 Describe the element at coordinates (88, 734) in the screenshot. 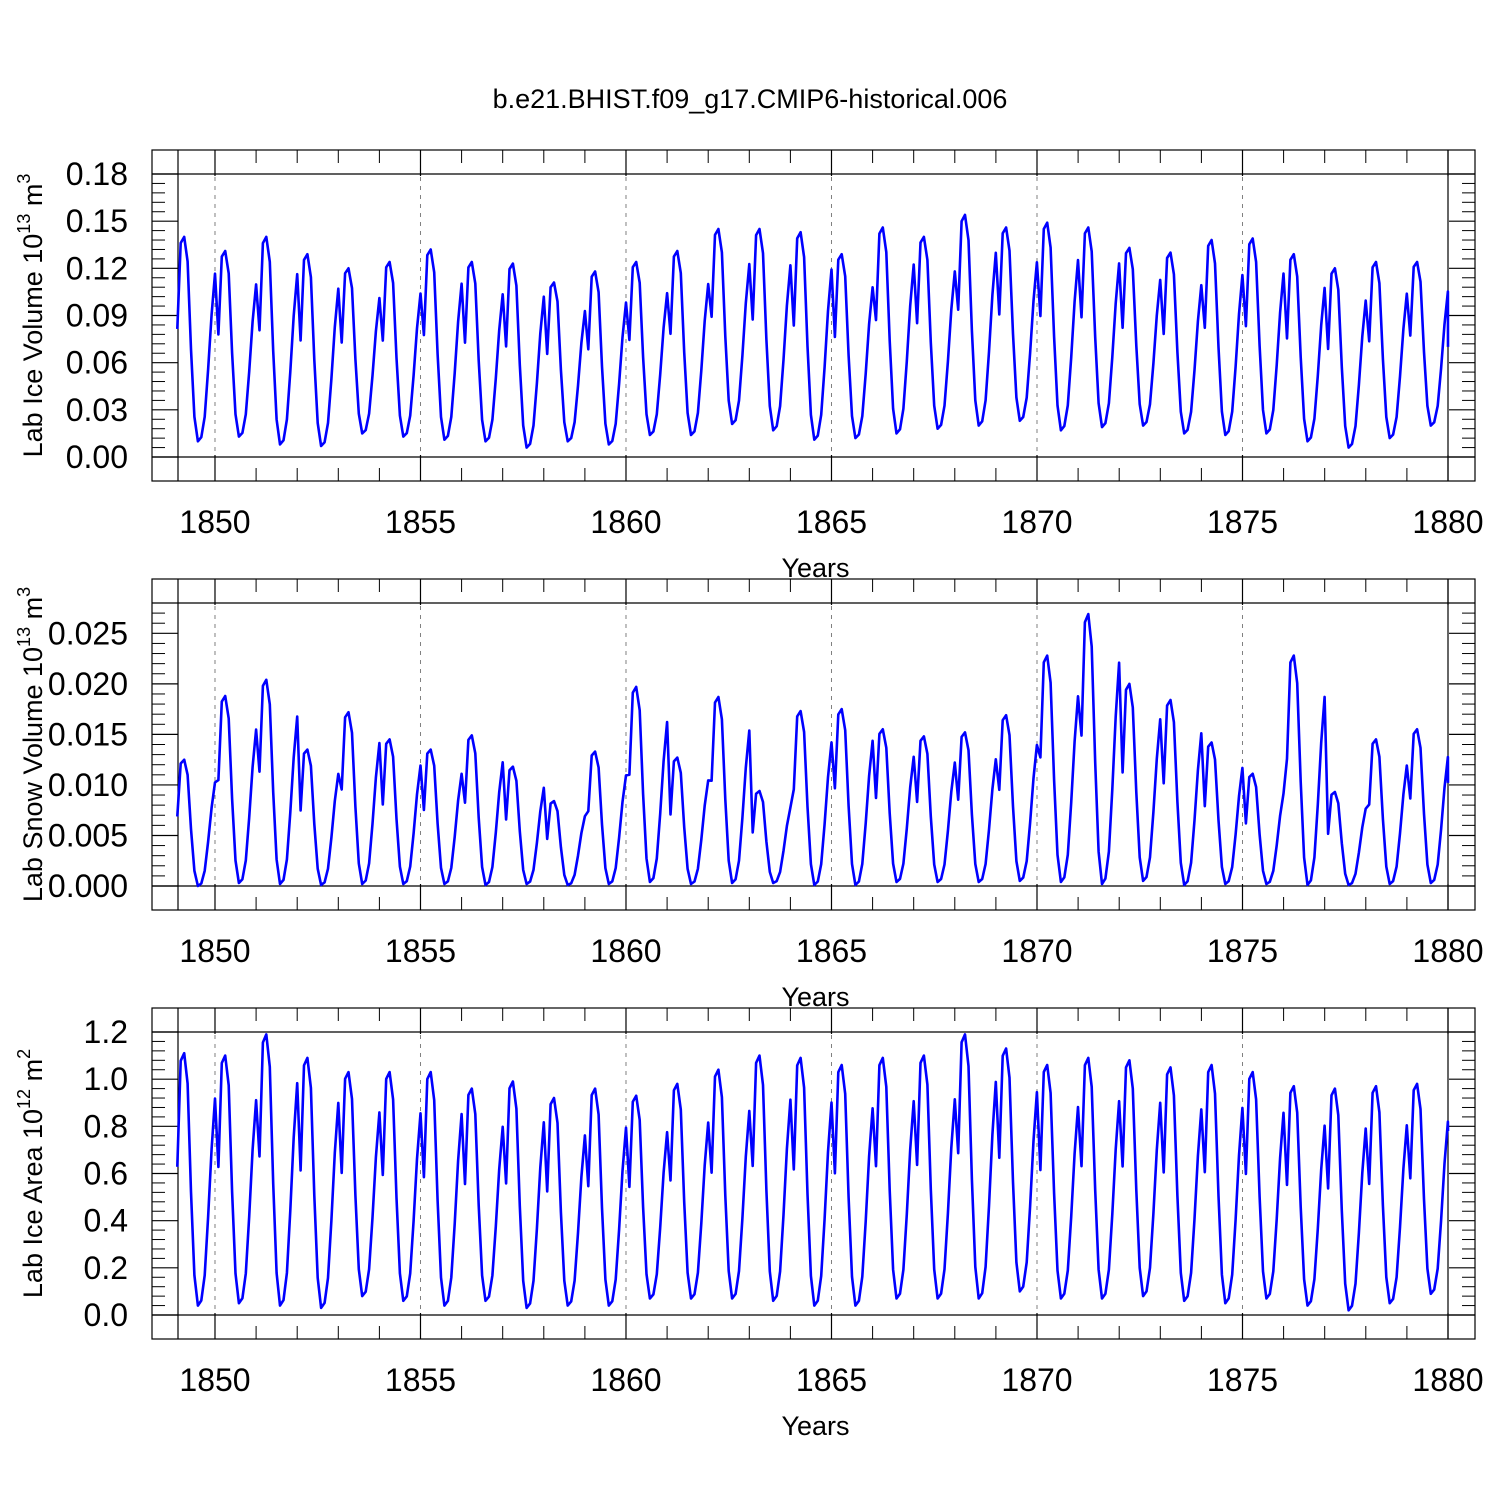

I see `y-tick-label: 0.015` at that location.